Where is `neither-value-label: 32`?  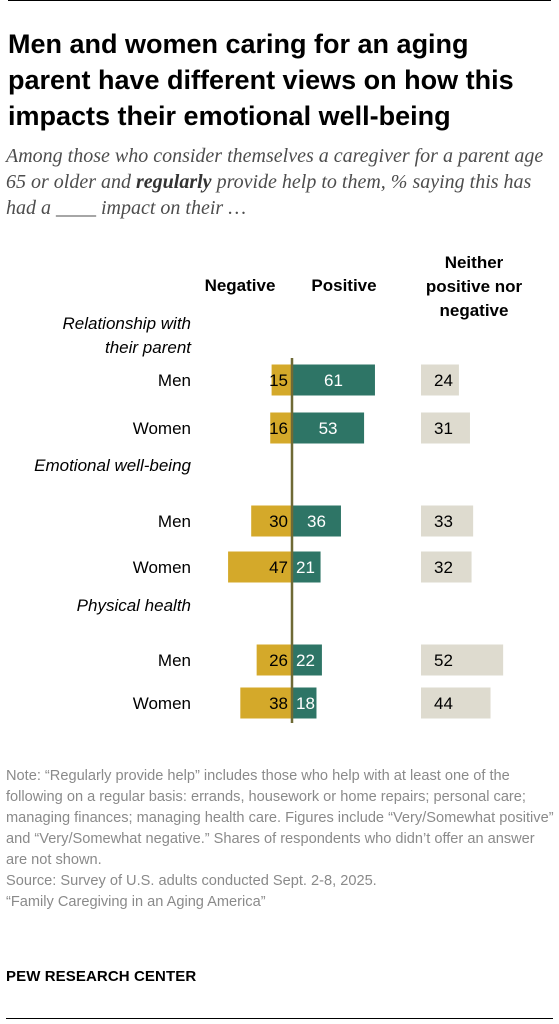 neither-value-label: 32 is located at coordinates (443, 567).